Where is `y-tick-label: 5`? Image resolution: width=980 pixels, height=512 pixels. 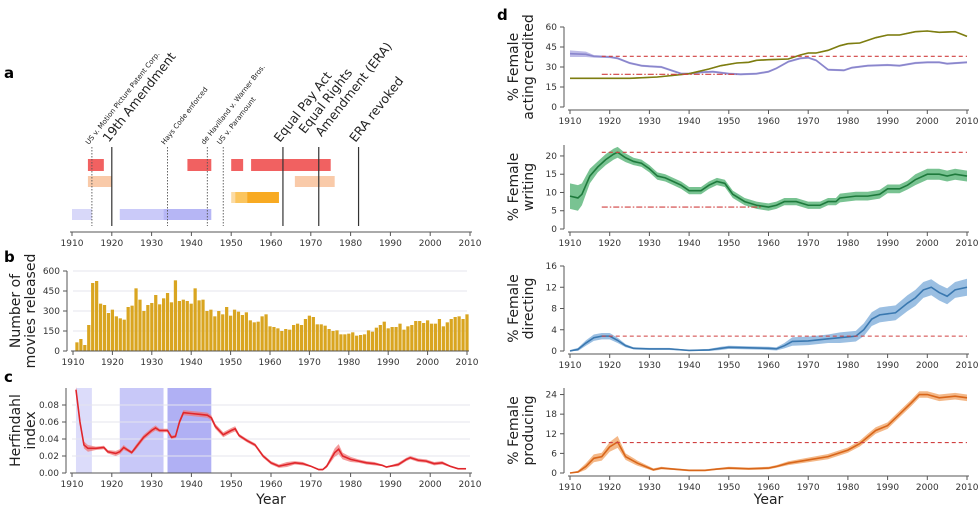 y-tick-label: 5 is located at coordinates (554, 212).